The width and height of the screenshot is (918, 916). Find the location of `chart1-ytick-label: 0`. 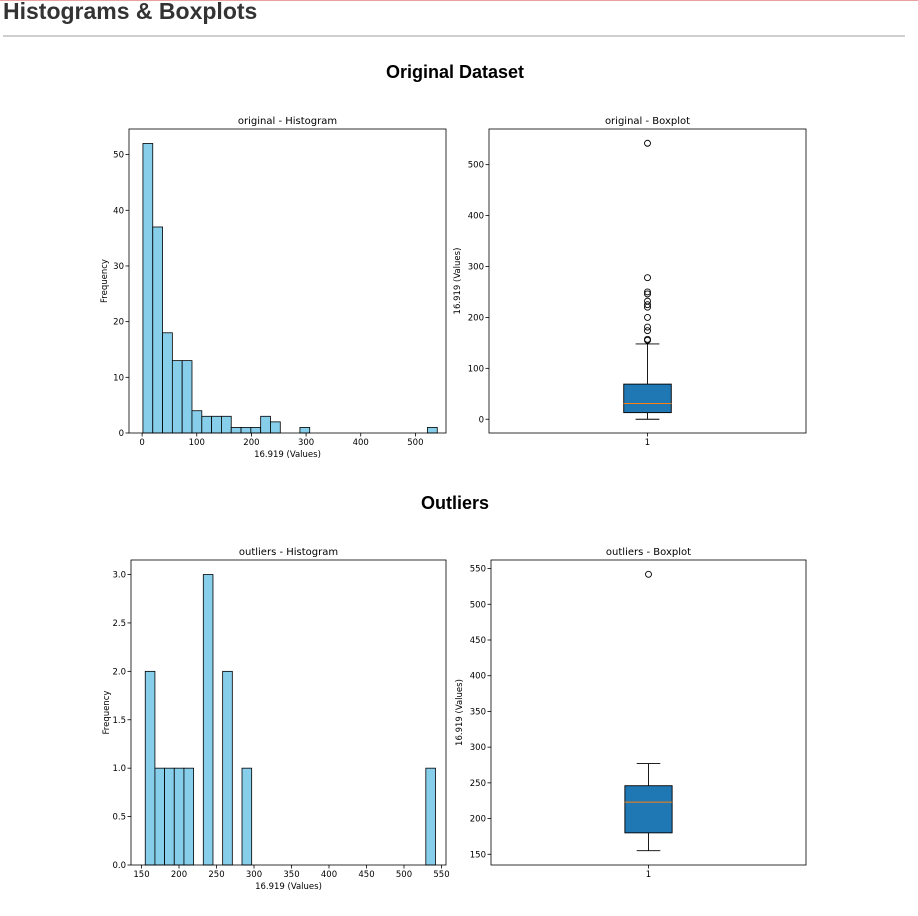

chart1-ytick-label: 0 is located at coordinates (121, 434).